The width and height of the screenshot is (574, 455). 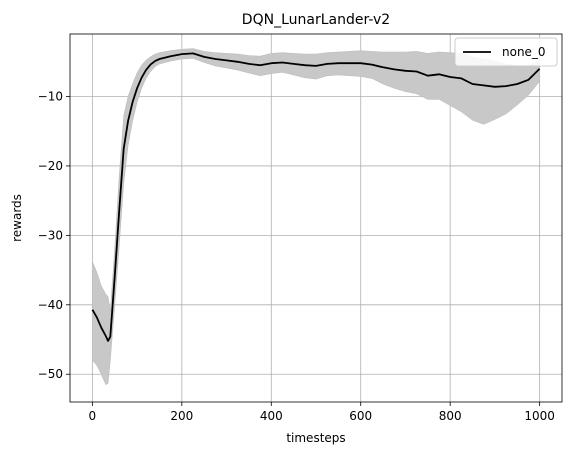 I want to click on x-tick-label: 600, so click(x=360, y=416).